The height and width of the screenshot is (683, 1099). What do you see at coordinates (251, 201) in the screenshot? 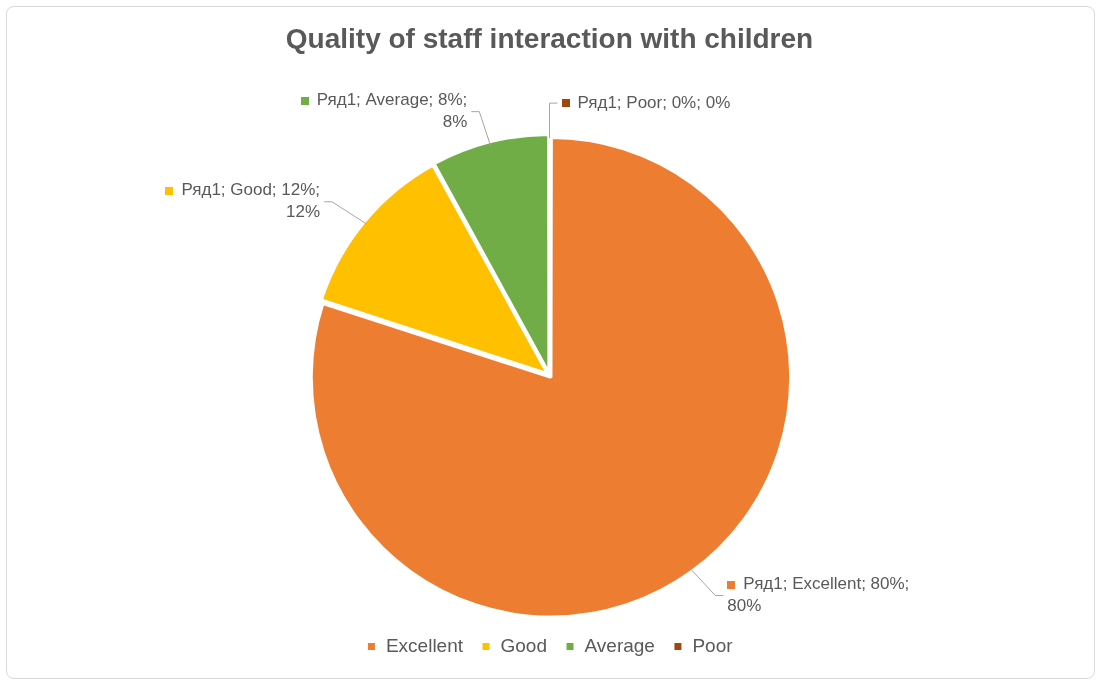
I see `data-label: Ряд1; Good; 12%; 12%` at bounding box center [251, 201].